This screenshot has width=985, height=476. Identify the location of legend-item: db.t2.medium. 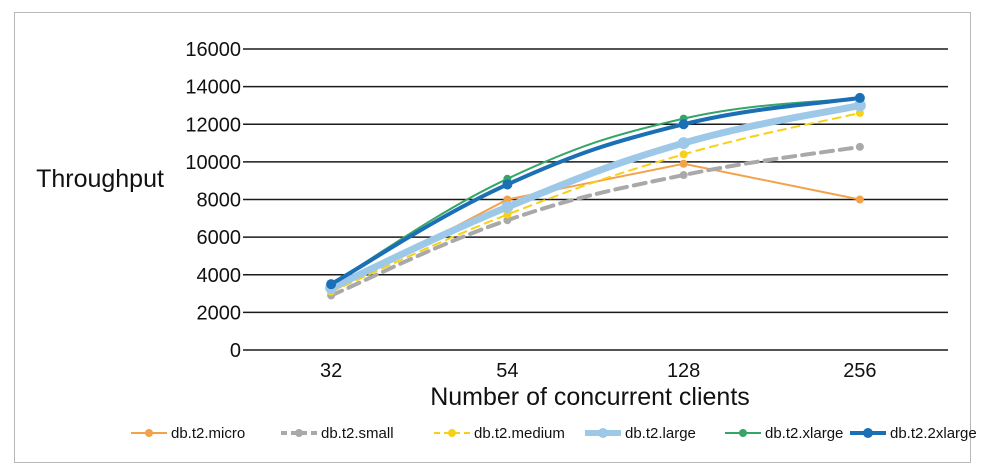
(499, 433).